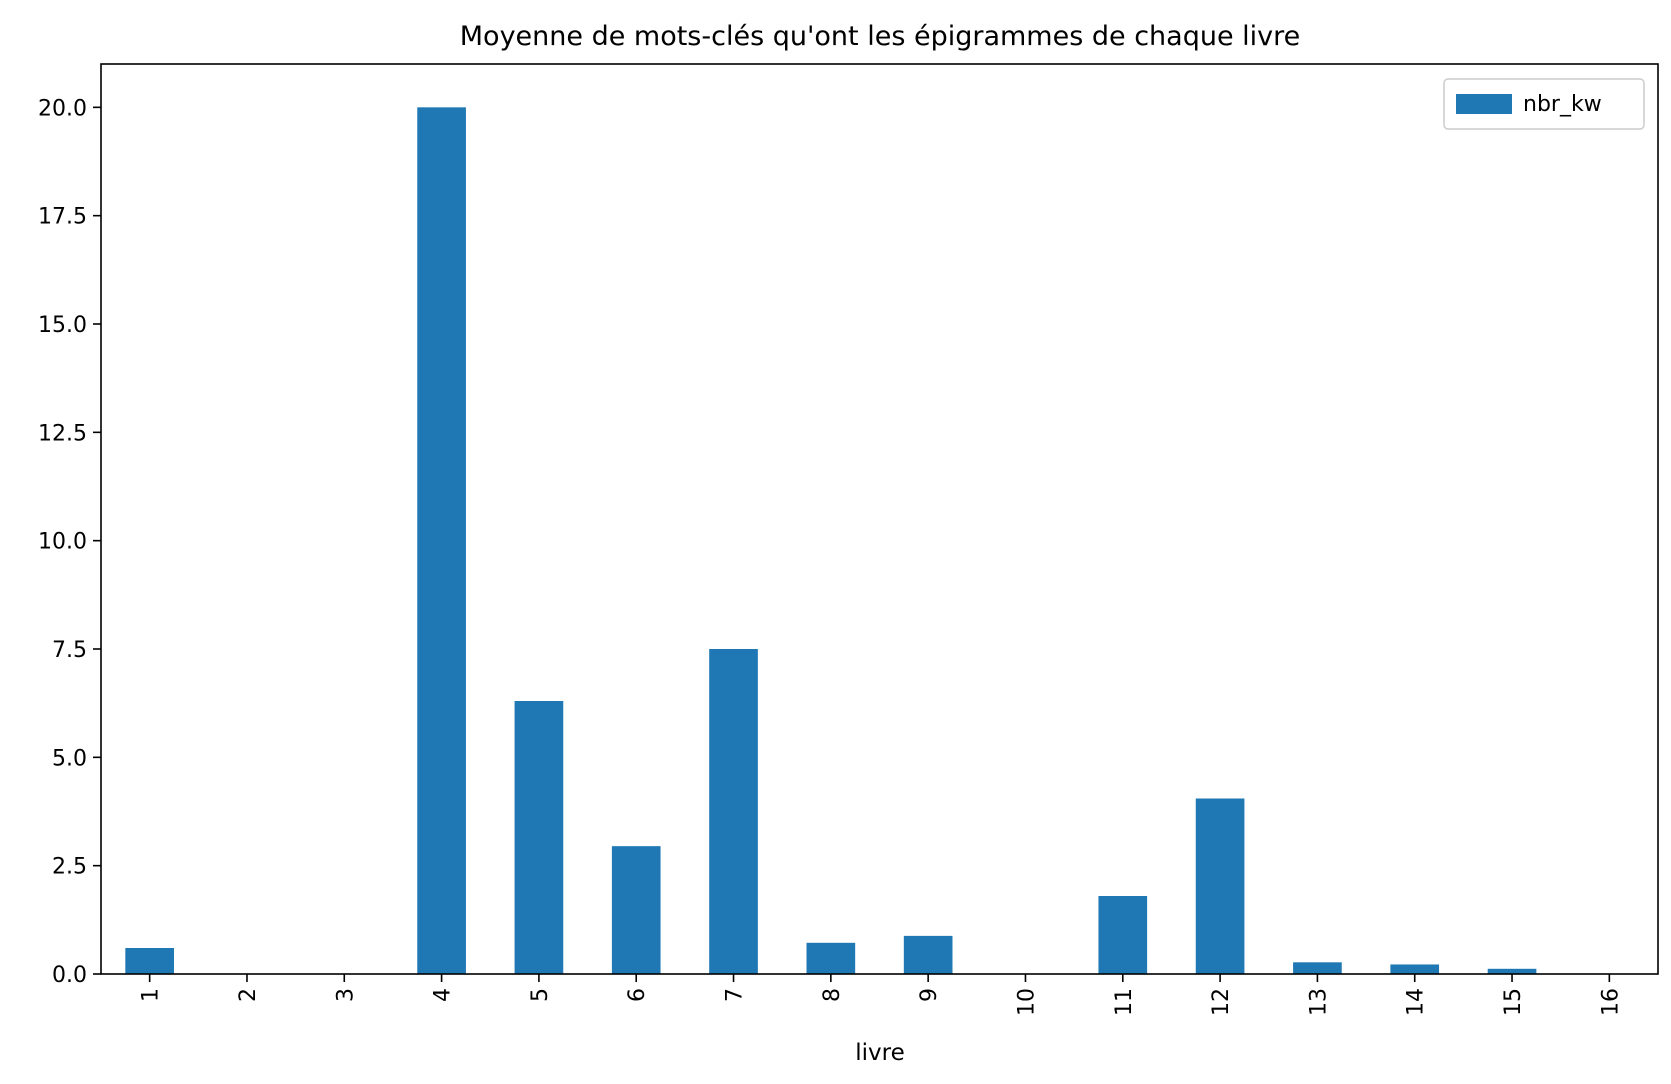 This screenshot has height=1084, width=1671. Describe the element at coordinates (62, 217) in the screenshot. I see `y-tick-label: 17.5` at that location.